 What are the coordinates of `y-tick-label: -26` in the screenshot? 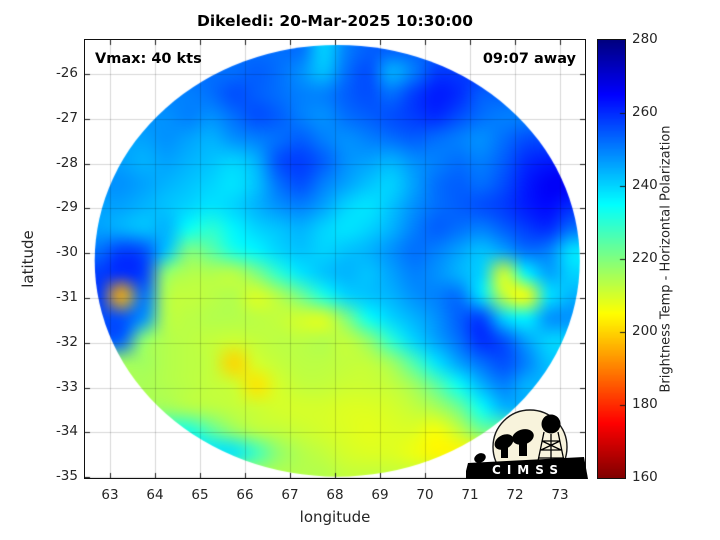 It's located at (66, 73).